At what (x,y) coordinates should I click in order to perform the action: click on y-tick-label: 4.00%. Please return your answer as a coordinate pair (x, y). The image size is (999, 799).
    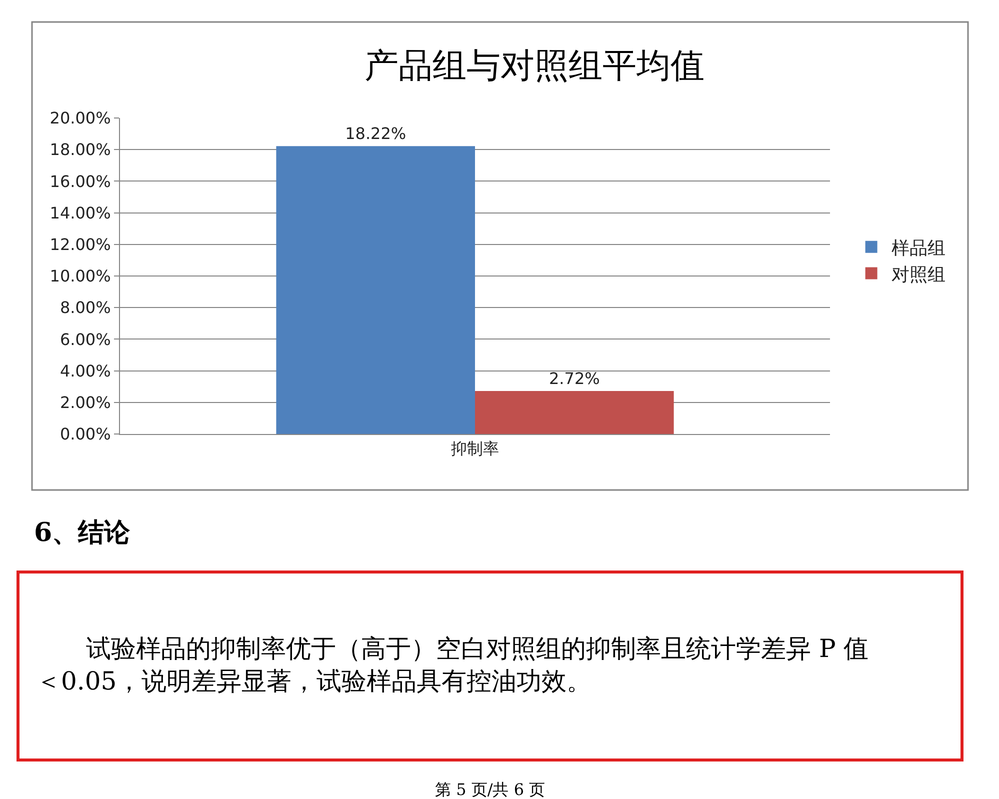
    Looking at the image, I should click on (85, 370).